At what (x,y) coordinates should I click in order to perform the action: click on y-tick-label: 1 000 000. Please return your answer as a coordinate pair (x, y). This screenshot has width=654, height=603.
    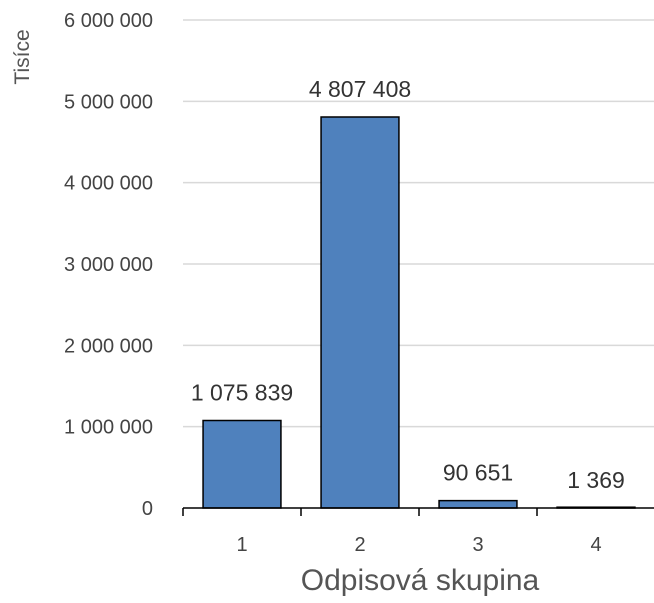
    Looking at the image, I should click on (108, 428).